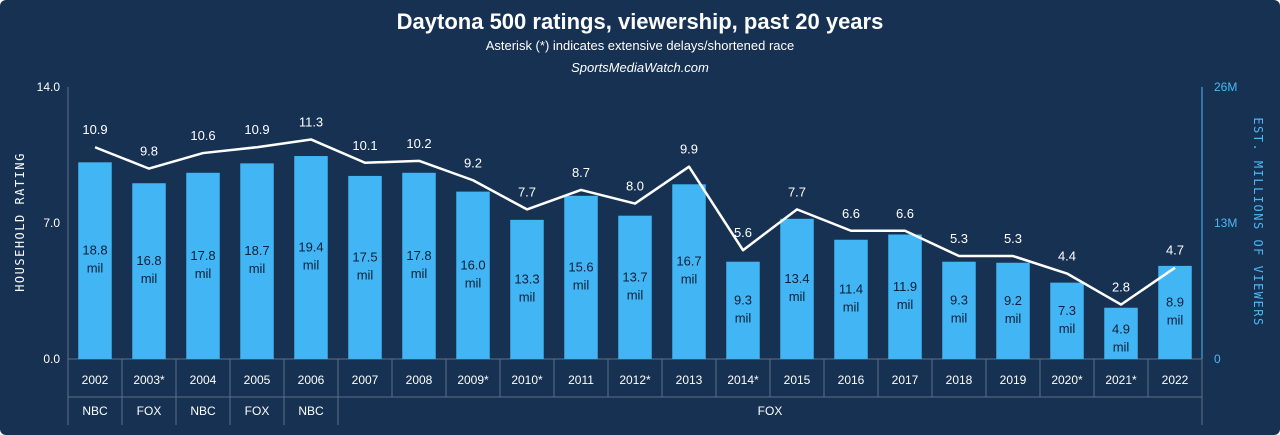 The height and width of the screenshot is (435, 1280). What do you see at coordinates (1013, 300) in the screenshot?
I see `viewers-bar-value: 9.2` at bounding box center [1013, 300].